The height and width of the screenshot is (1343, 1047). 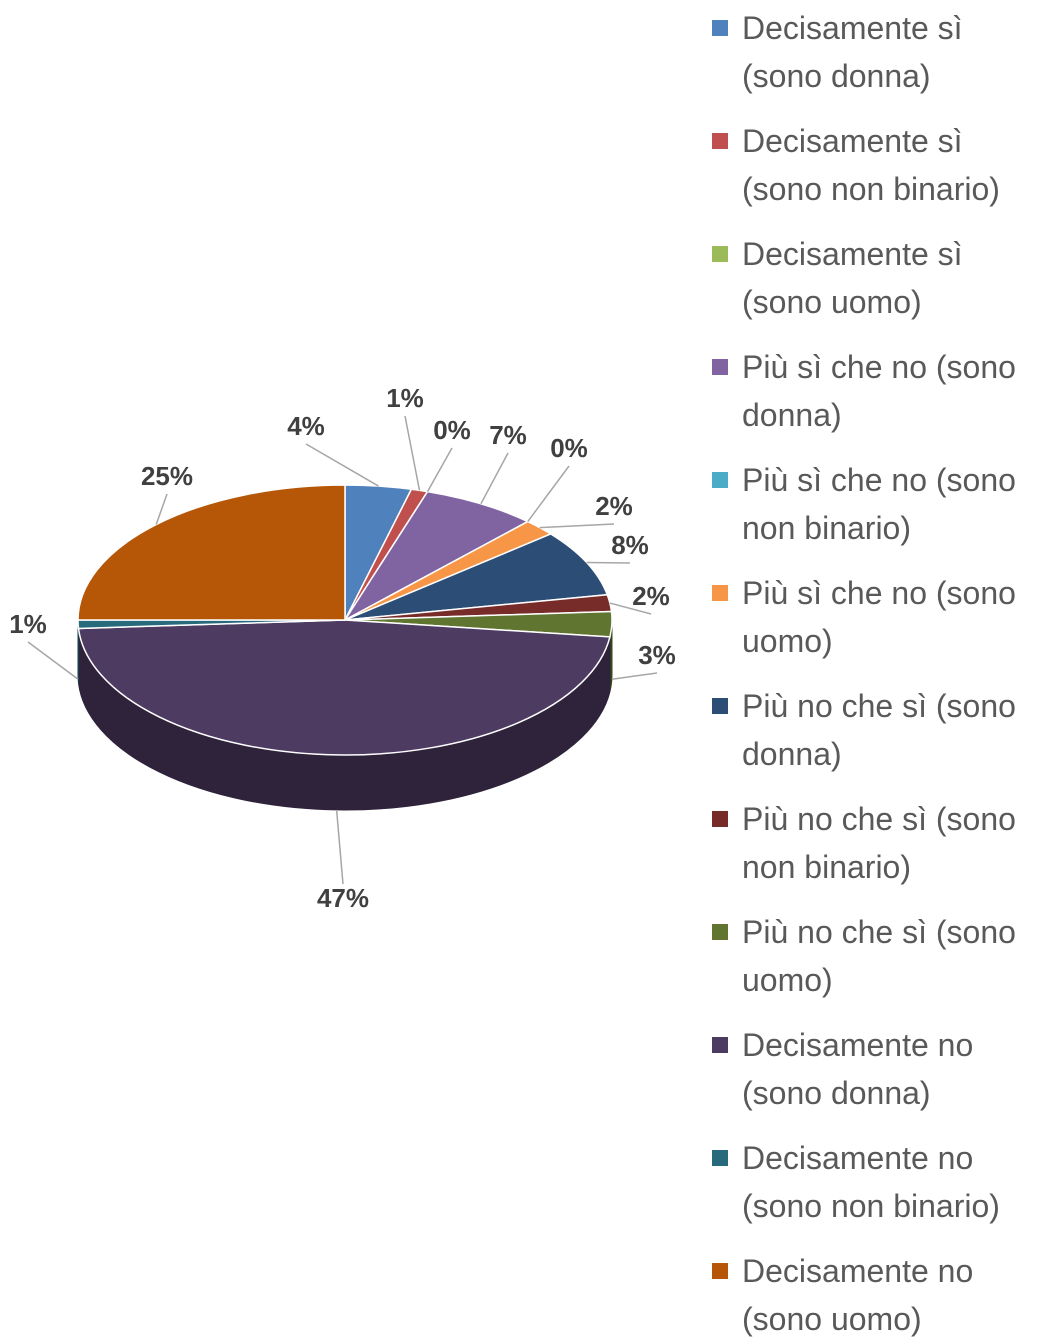 I want to click on legend-label: Decisamente sì (sono uomo), so click(x=892, y=278).